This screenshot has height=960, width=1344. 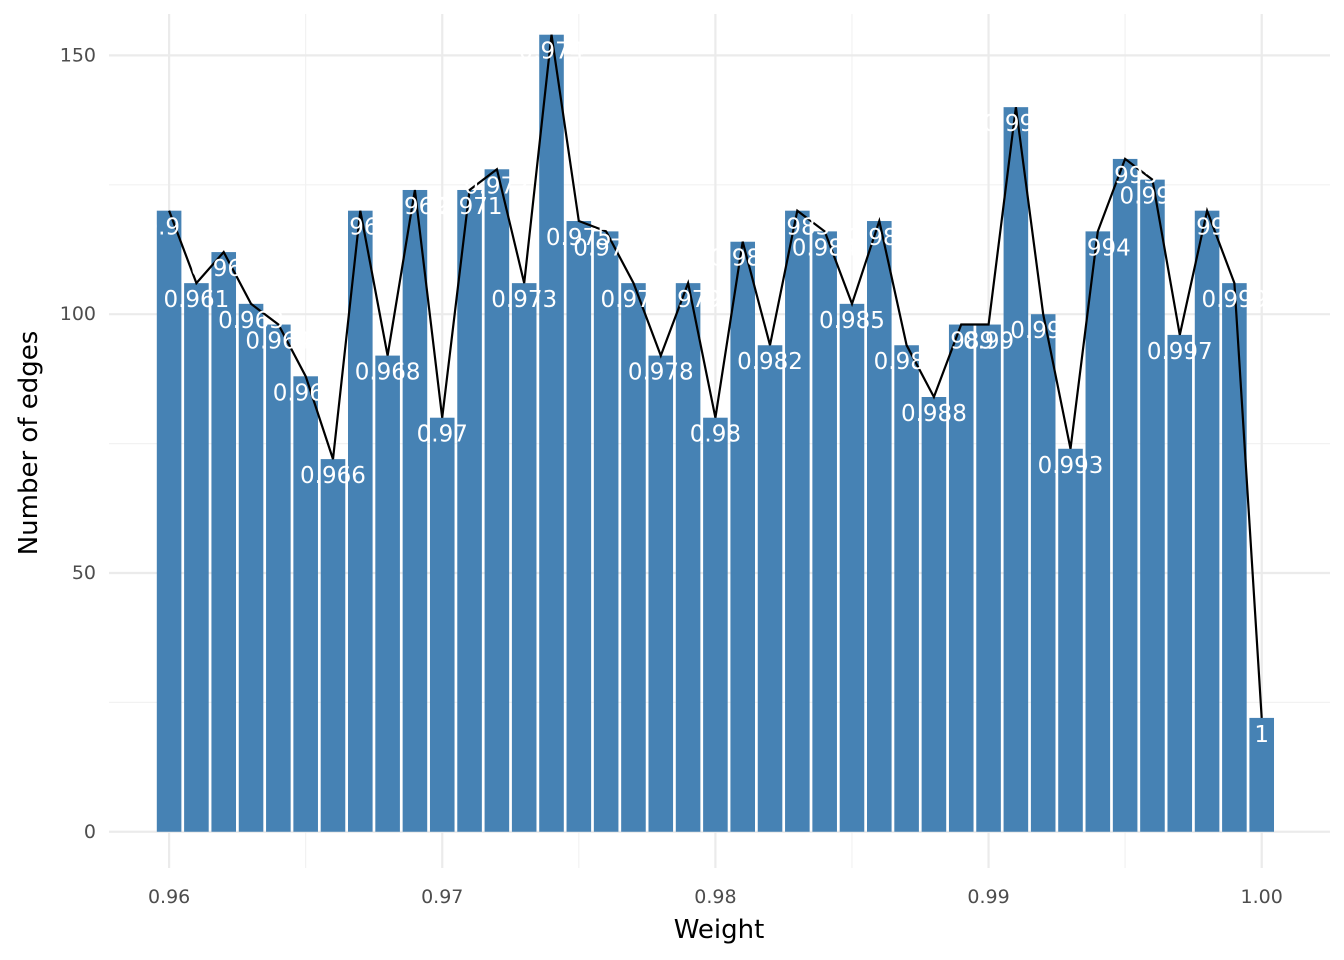 What do you see at coordinates (442, 435) in the screenshot?
I see `bar-value-label: 0.97` at bounding box center [442, 435].